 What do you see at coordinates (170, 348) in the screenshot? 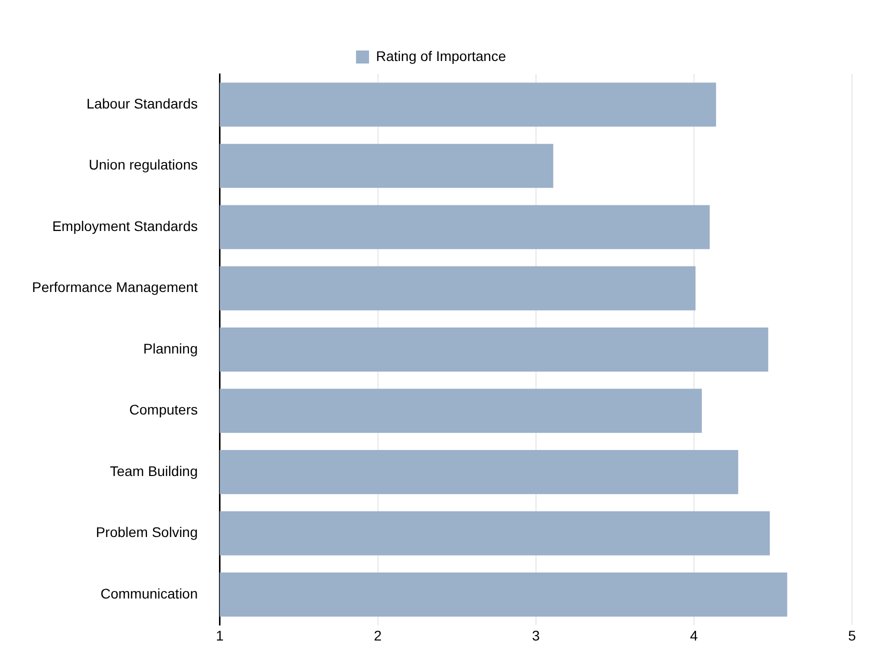
I see `y-tick-label: Planning` at bounding box center [170, 348].